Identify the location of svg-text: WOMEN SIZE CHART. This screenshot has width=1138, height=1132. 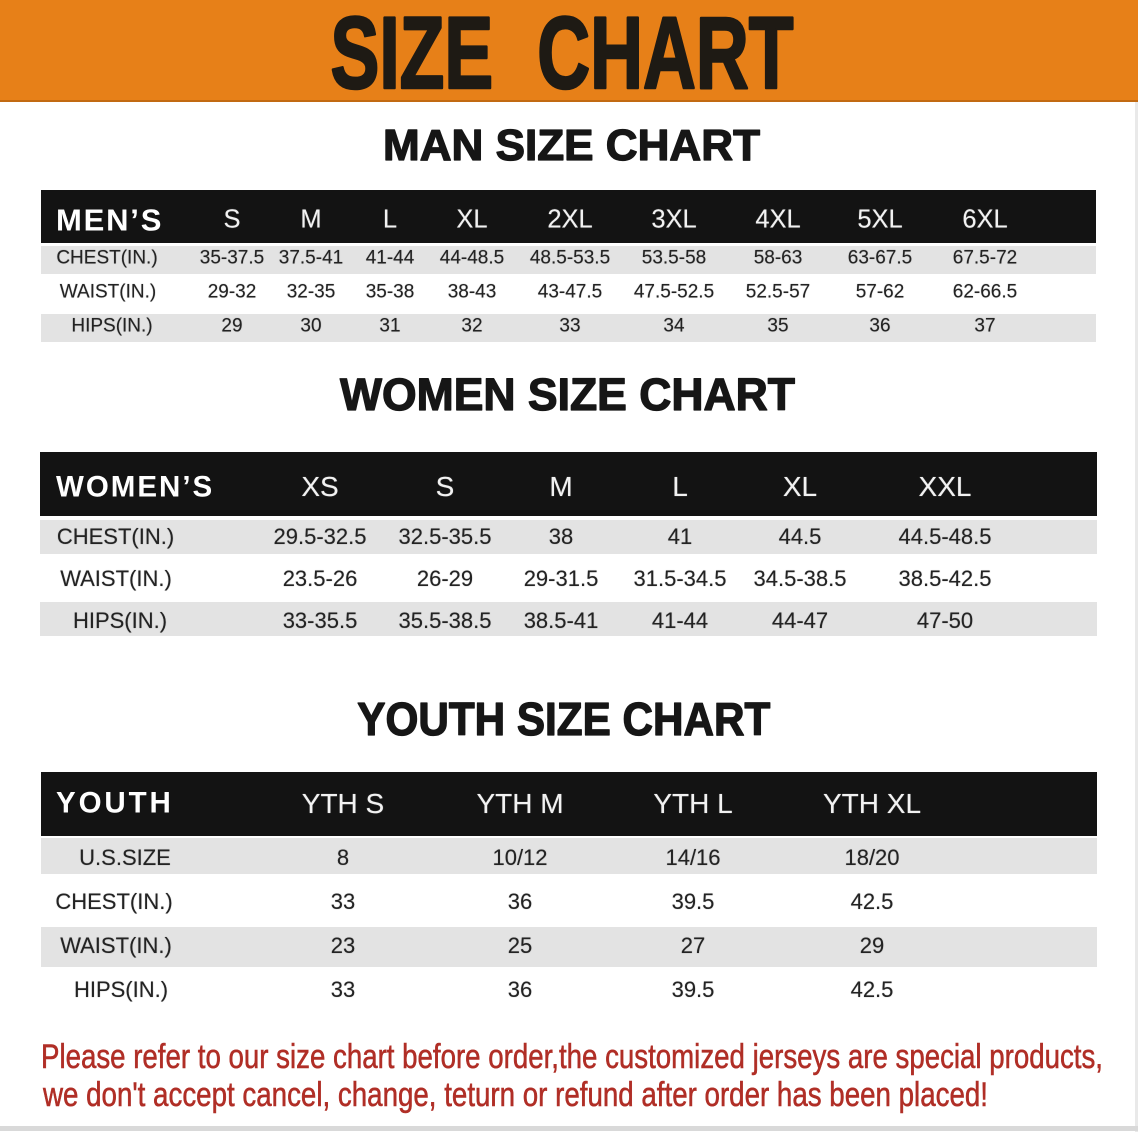
(567, 394).